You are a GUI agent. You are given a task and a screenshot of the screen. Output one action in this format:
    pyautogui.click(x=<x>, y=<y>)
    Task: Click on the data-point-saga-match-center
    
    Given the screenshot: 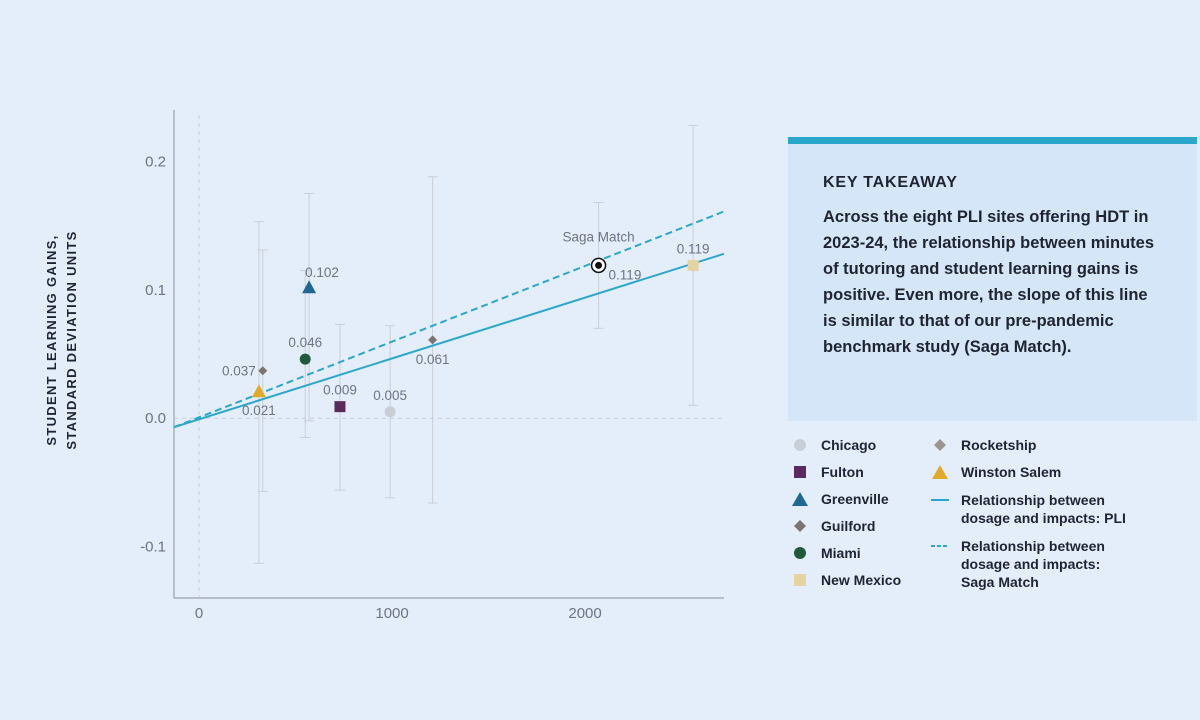 What is the action you would take?
    pyautogui.click(x=599, y=265)
    